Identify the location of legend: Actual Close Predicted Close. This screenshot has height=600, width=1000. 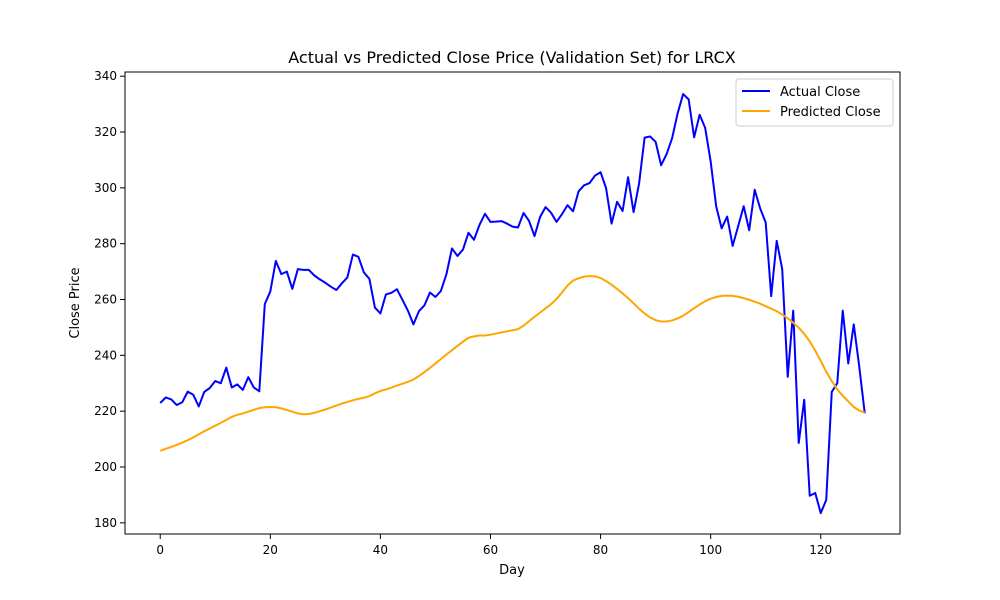
(814, 102).